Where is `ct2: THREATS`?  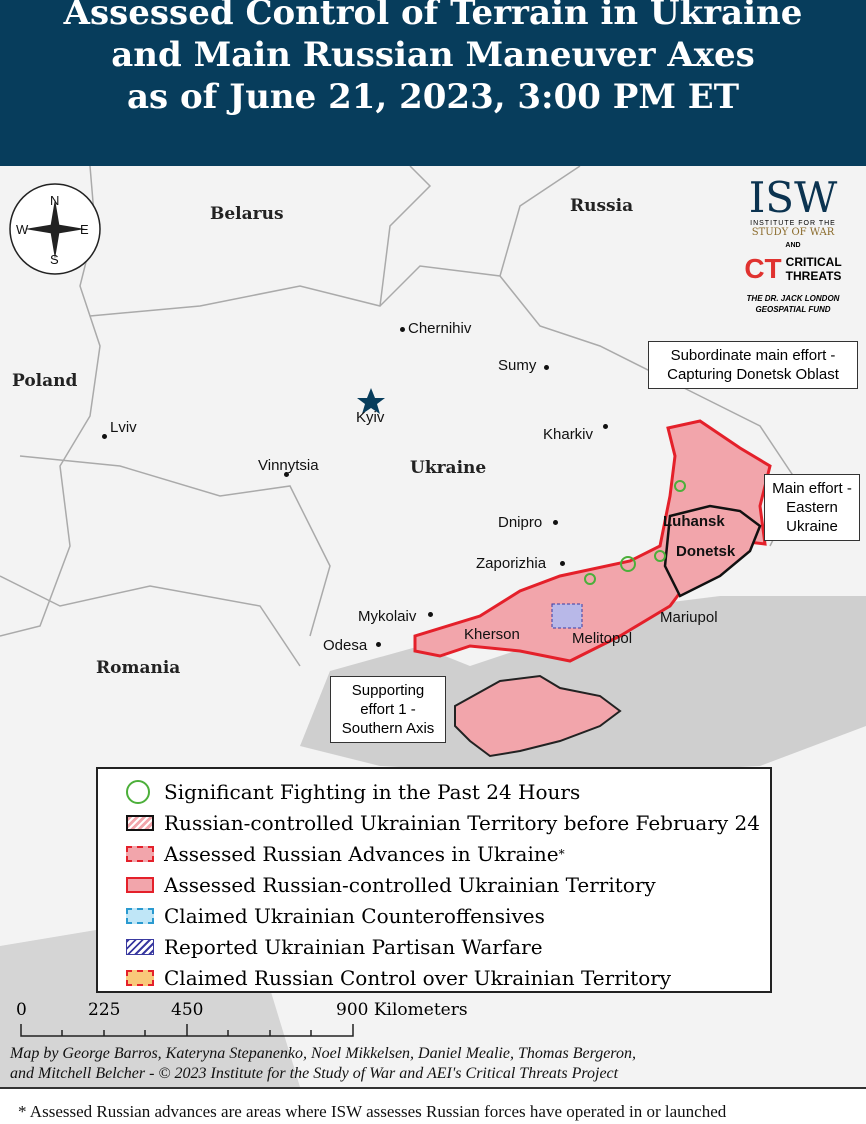 ct2: THREATS is located at coordinates (813, 276).